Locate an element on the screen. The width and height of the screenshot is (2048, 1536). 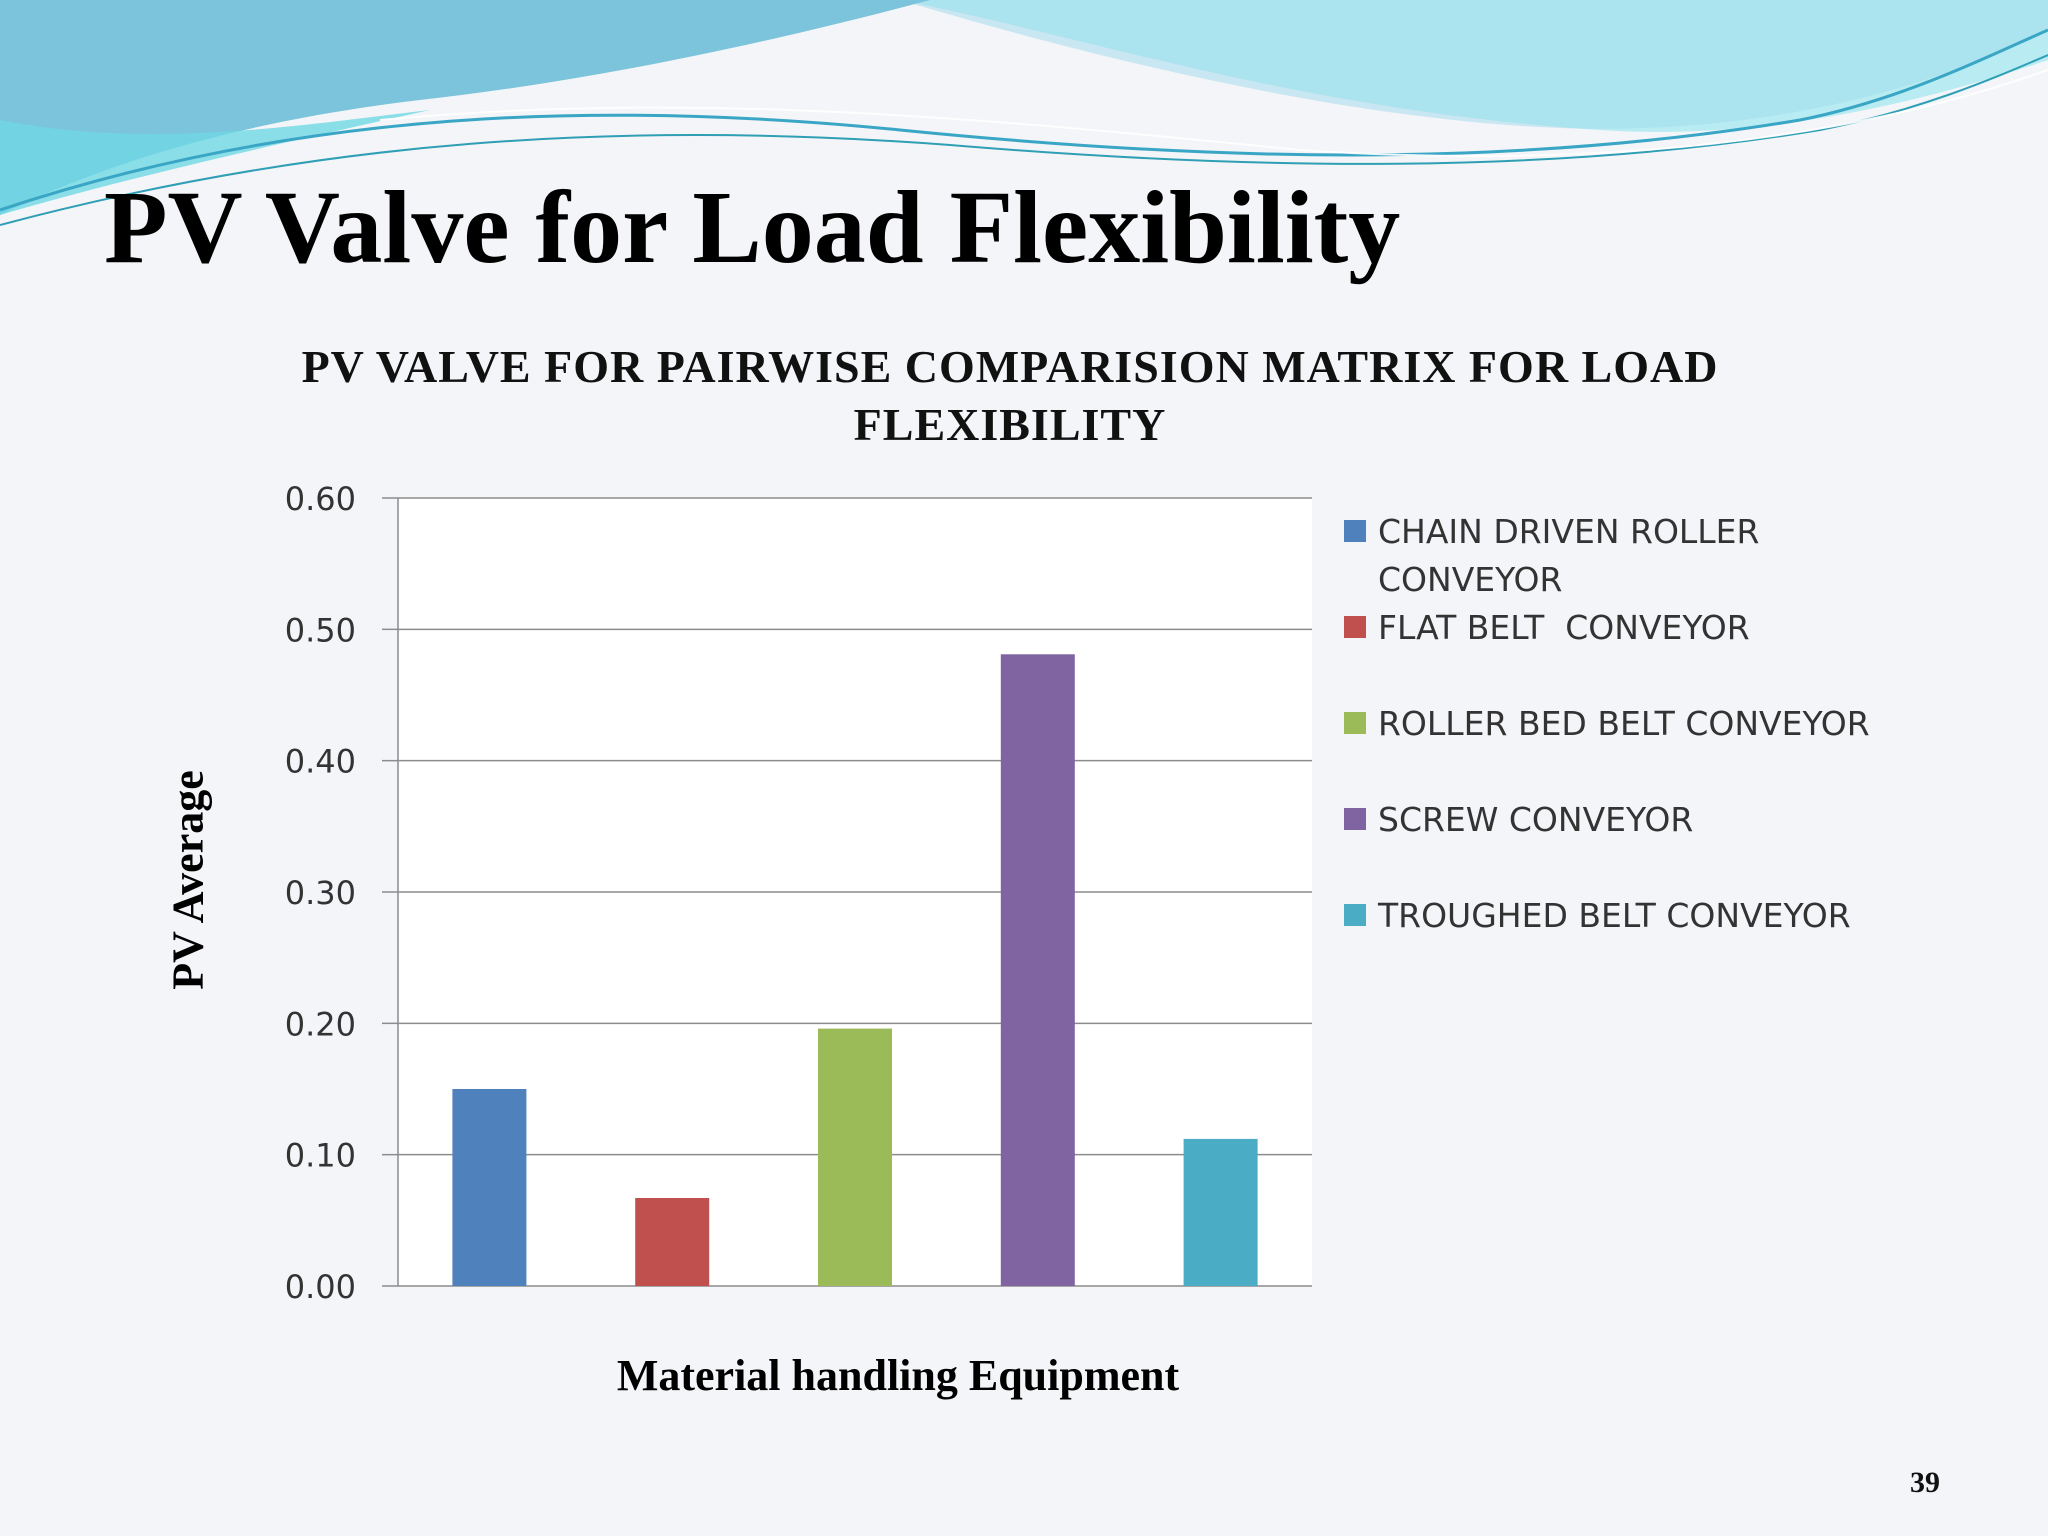
y-tick-label: 0.60 is located at coordinates (320, 499).